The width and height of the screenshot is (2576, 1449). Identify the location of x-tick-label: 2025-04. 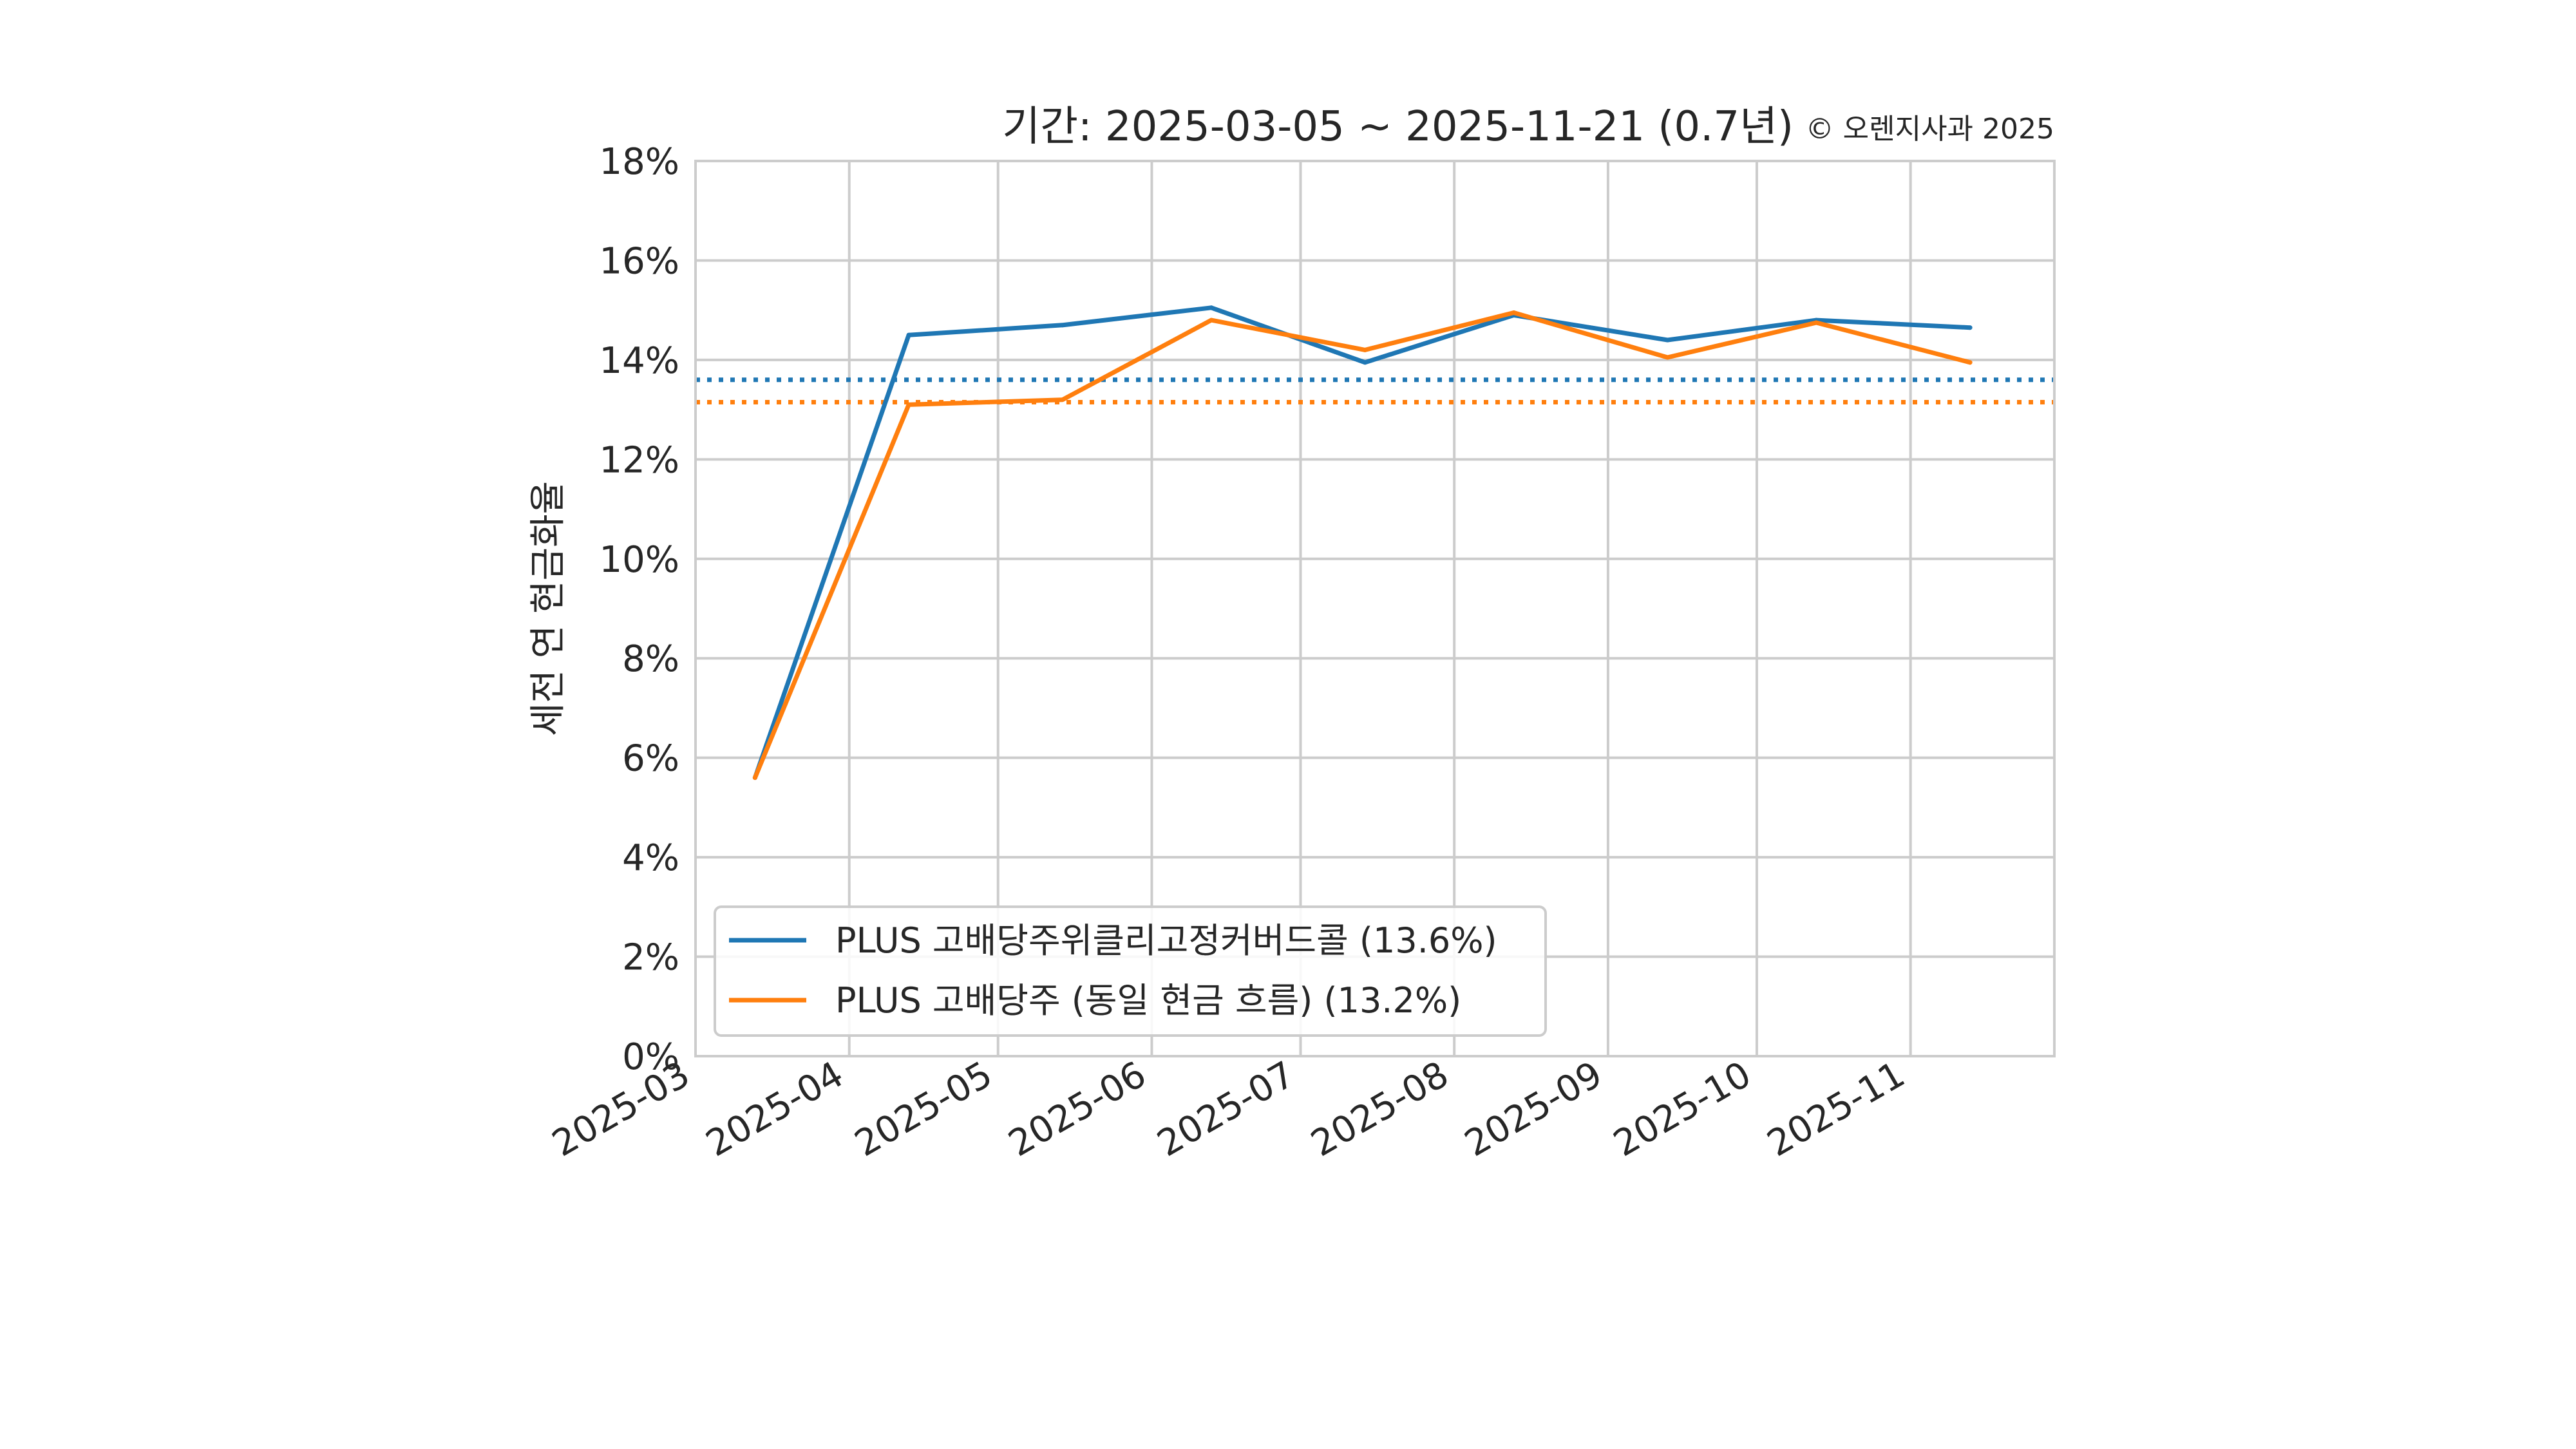
(775, 1109).